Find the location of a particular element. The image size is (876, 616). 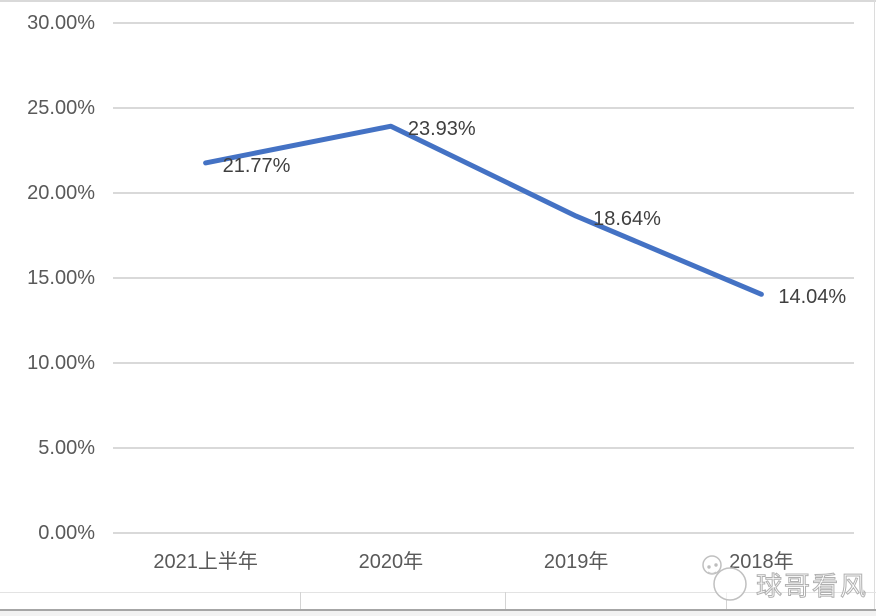

top-border is located at coordinates (438, 1).